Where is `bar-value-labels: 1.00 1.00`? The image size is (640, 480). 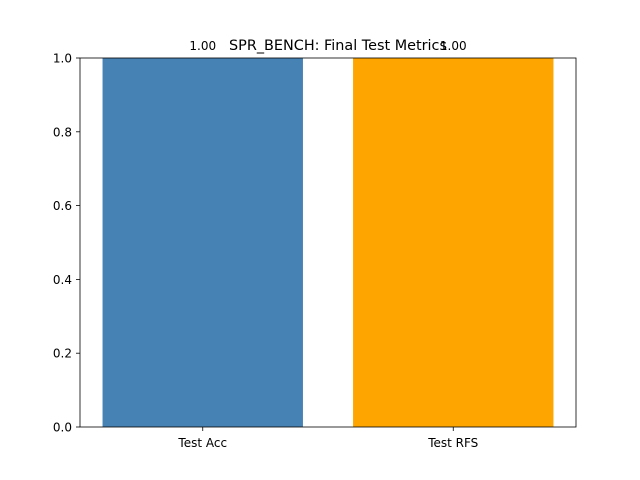
bar-value-labels: 1.00 1.00 is located at coordinates (327, 46).